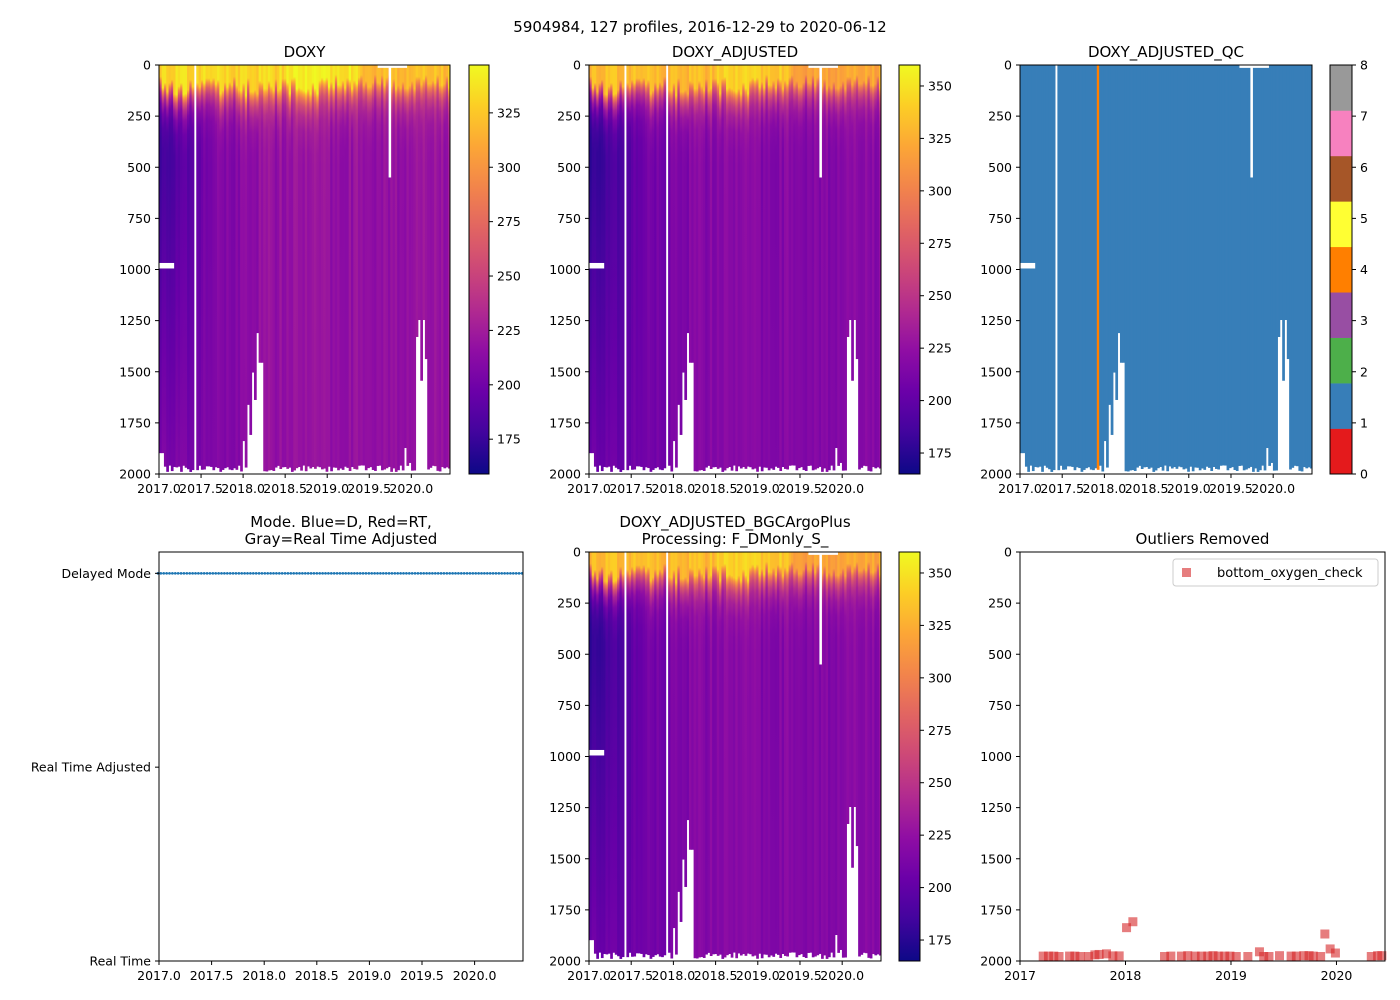 This screenshot has height=1000, width=1400. What do you see at coordinates (305, 52) in the screenshot?
I see `panel-title: DOXY` at bounding box center [305, 52].